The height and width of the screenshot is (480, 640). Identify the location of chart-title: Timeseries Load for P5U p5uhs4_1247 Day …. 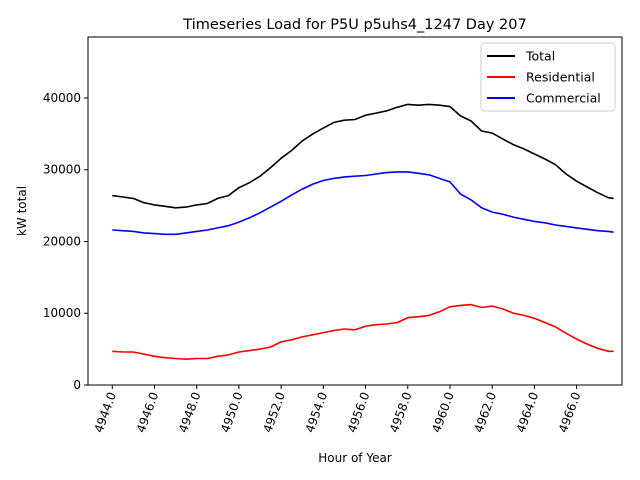
(354, 25).